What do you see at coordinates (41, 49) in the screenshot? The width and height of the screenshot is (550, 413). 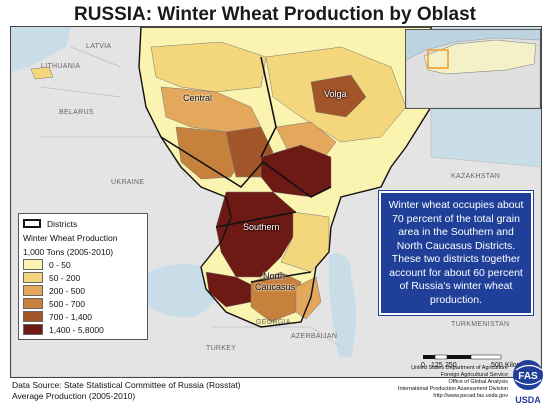 I see `baltic-sea` at bounding box center [41, 49].